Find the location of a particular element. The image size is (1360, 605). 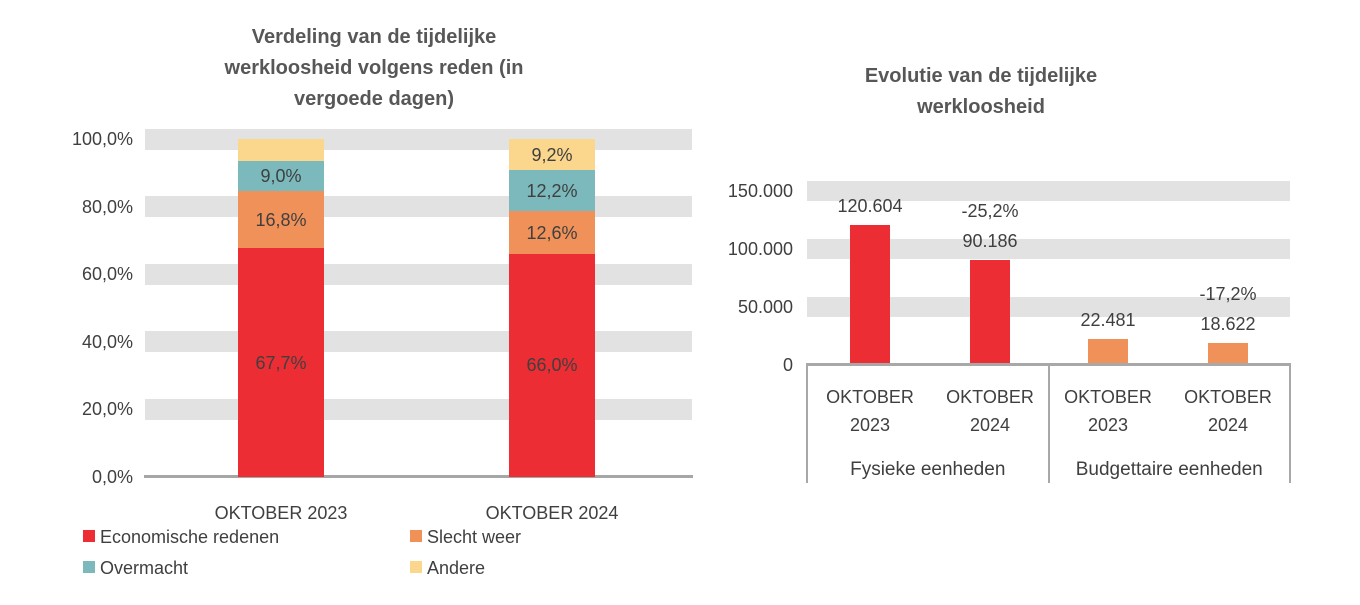

bar-segment-label: 67,7% is located at coordinates (281, 362).